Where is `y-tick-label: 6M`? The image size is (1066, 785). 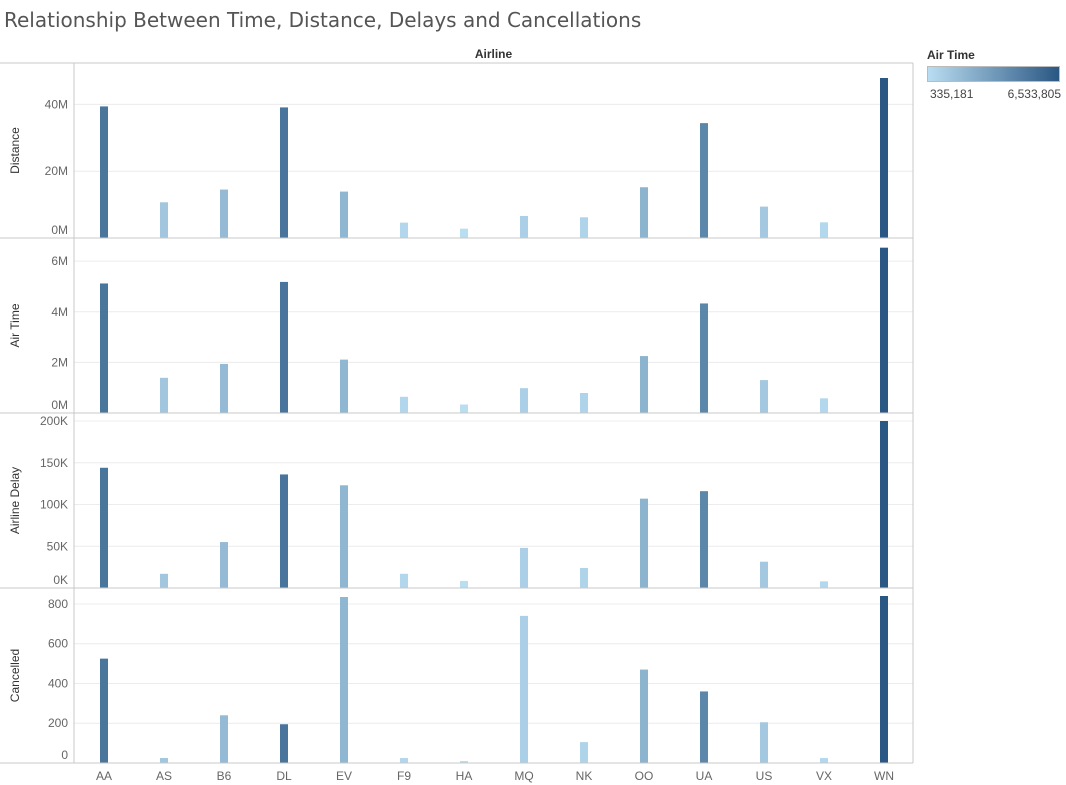 y-tick-label: 6M is located at coordinates (59, 261).